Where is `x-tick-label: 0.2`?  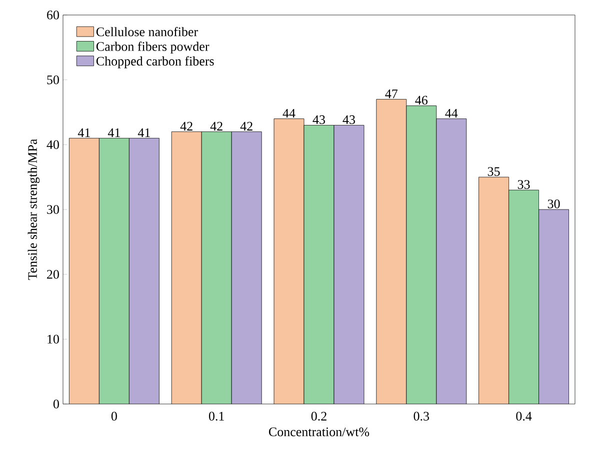
x-tick-label: 0.2 is located at coordinates (318, 416).